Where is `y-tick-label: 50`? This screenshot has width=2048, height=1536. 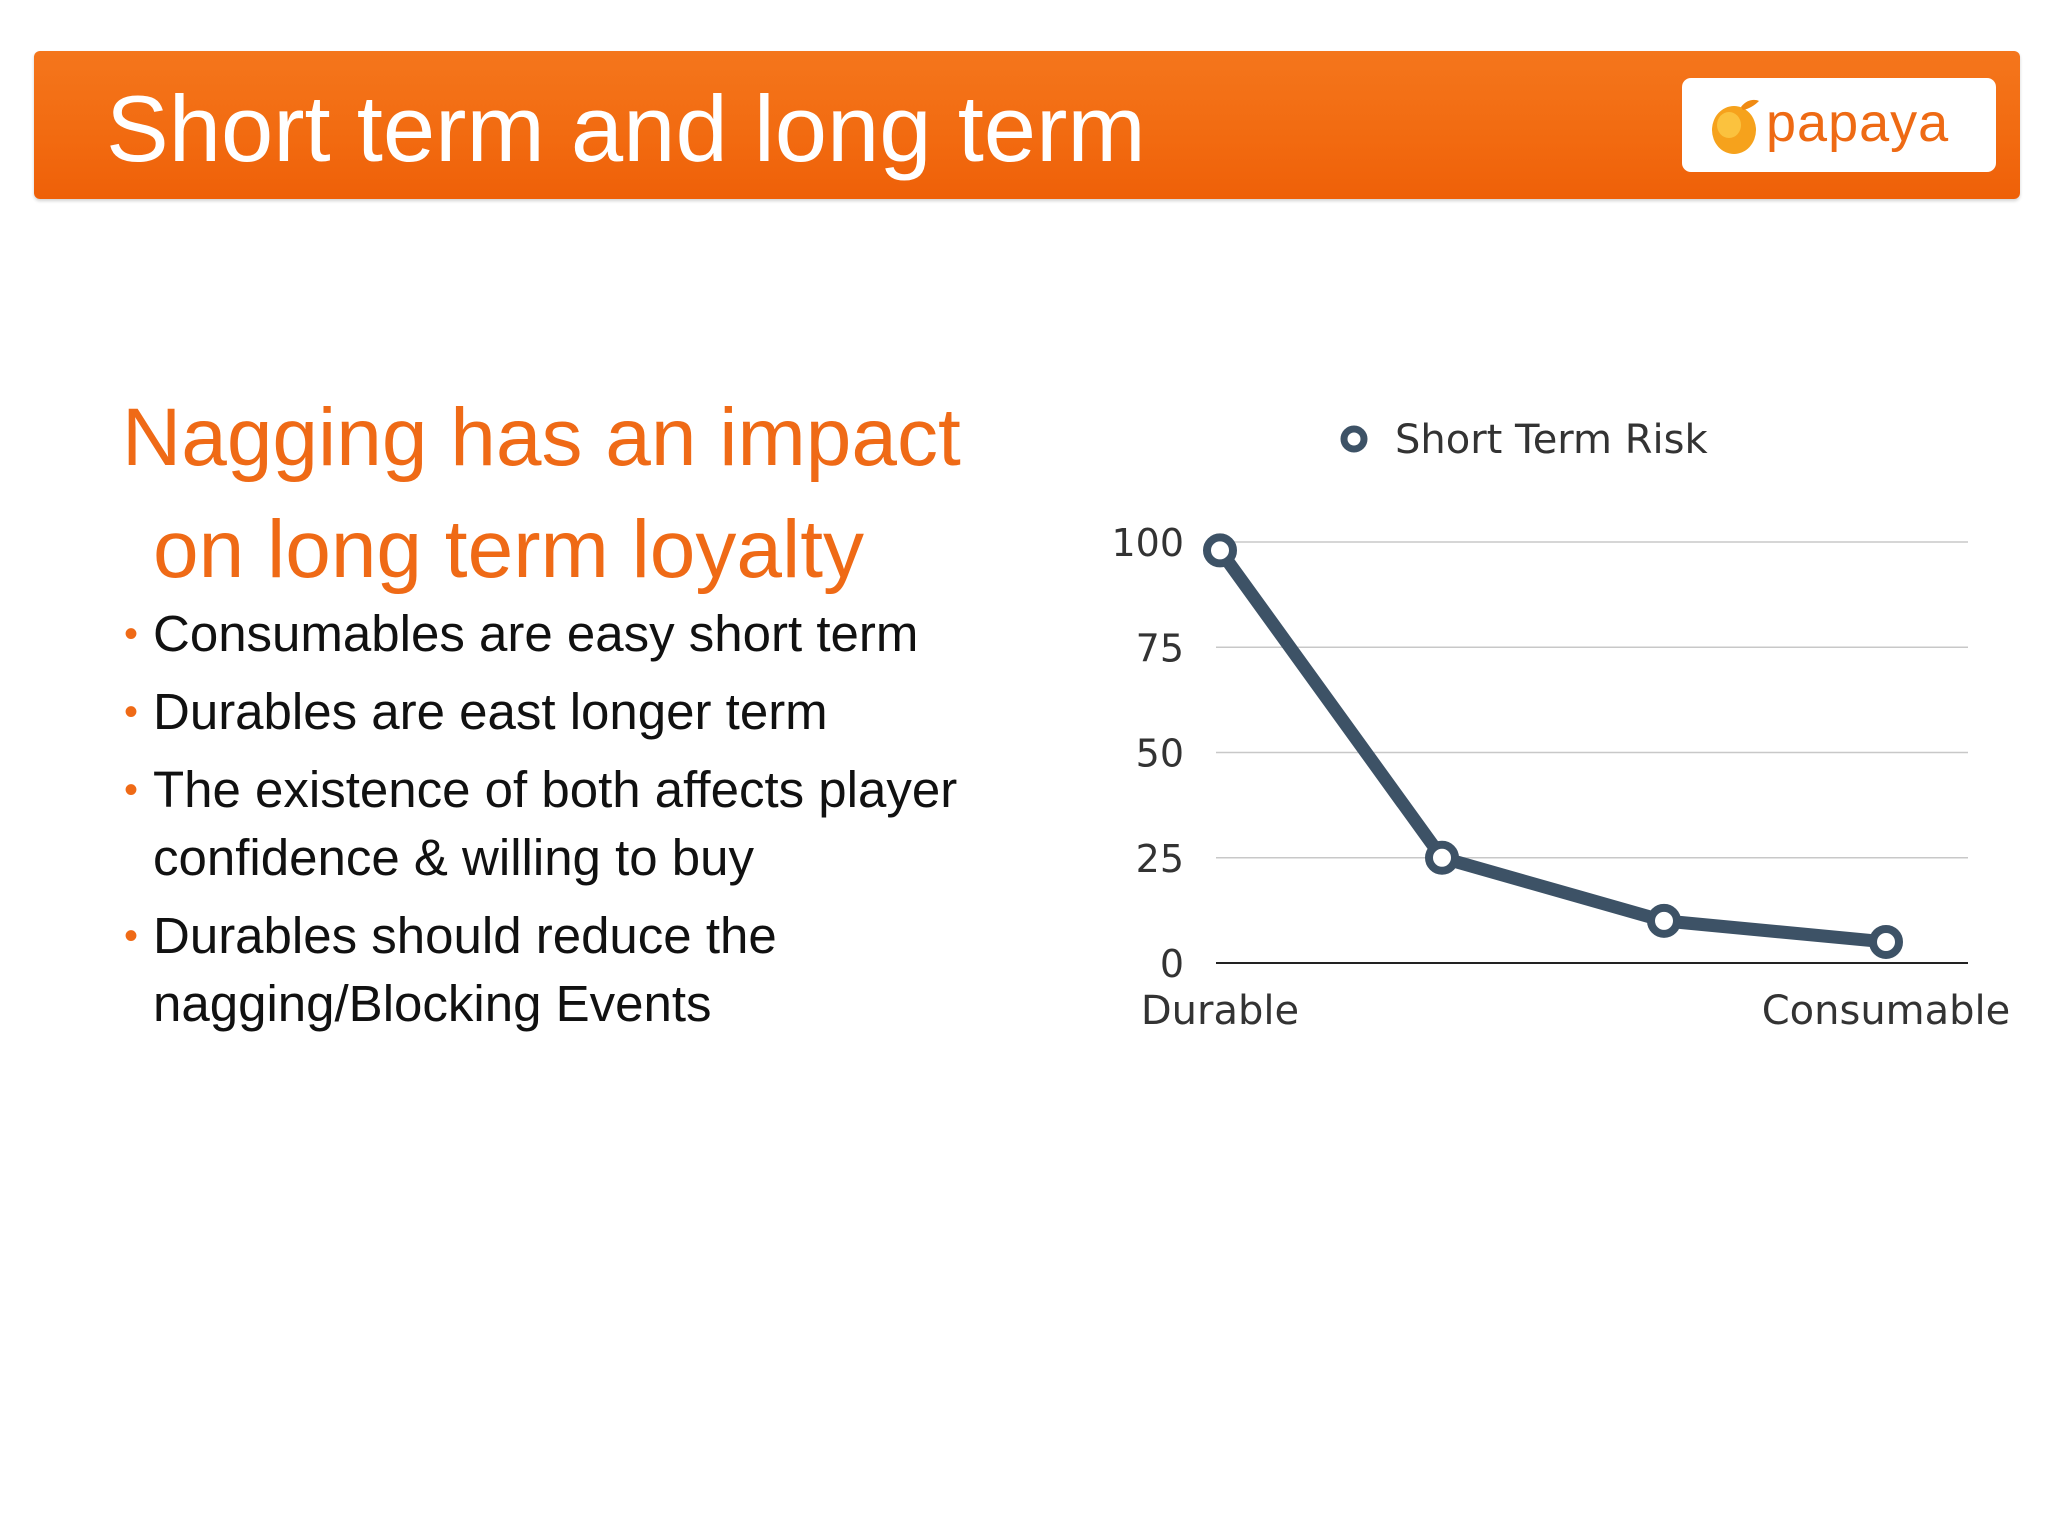 y-tick-label: 50 is located at coordinates (1160, 754).